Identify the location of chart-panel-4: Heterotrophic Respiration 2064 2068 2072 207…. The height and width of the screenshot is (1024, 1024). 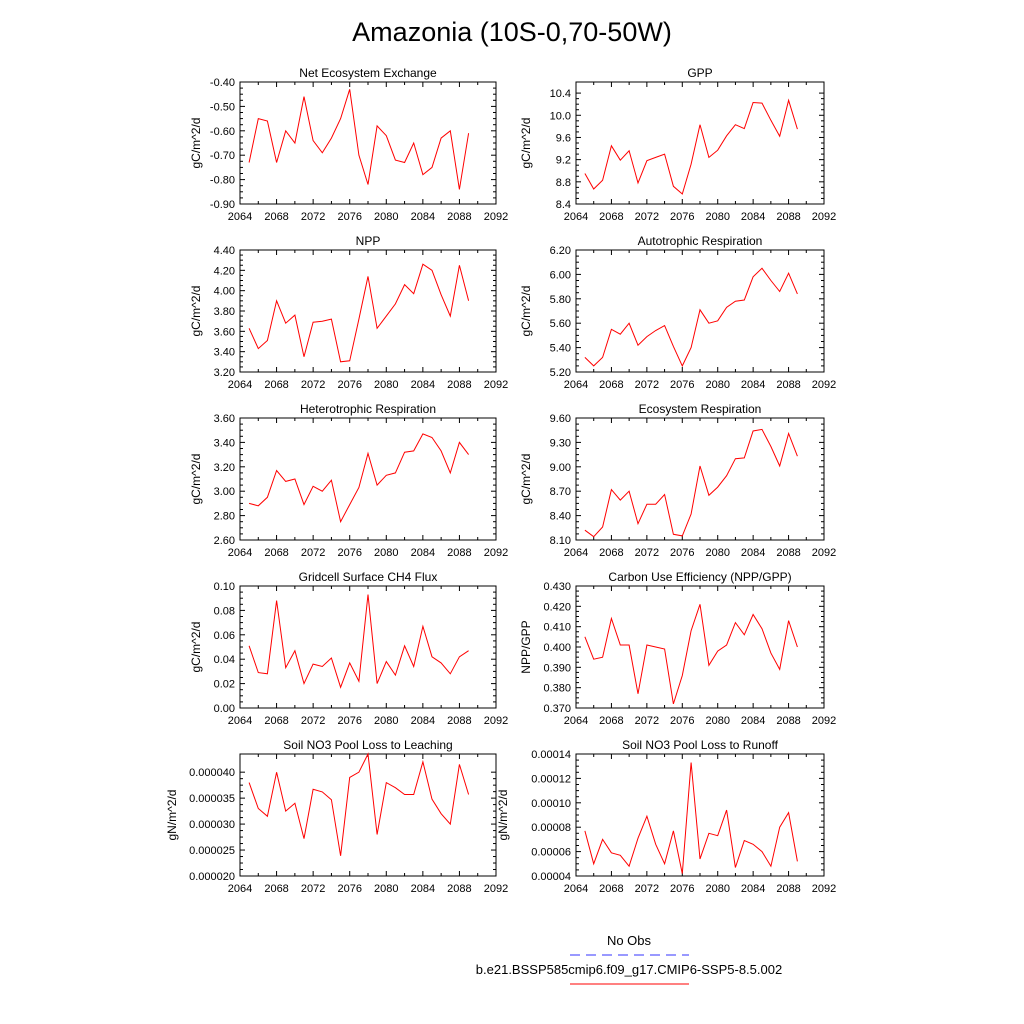
(348, 480).